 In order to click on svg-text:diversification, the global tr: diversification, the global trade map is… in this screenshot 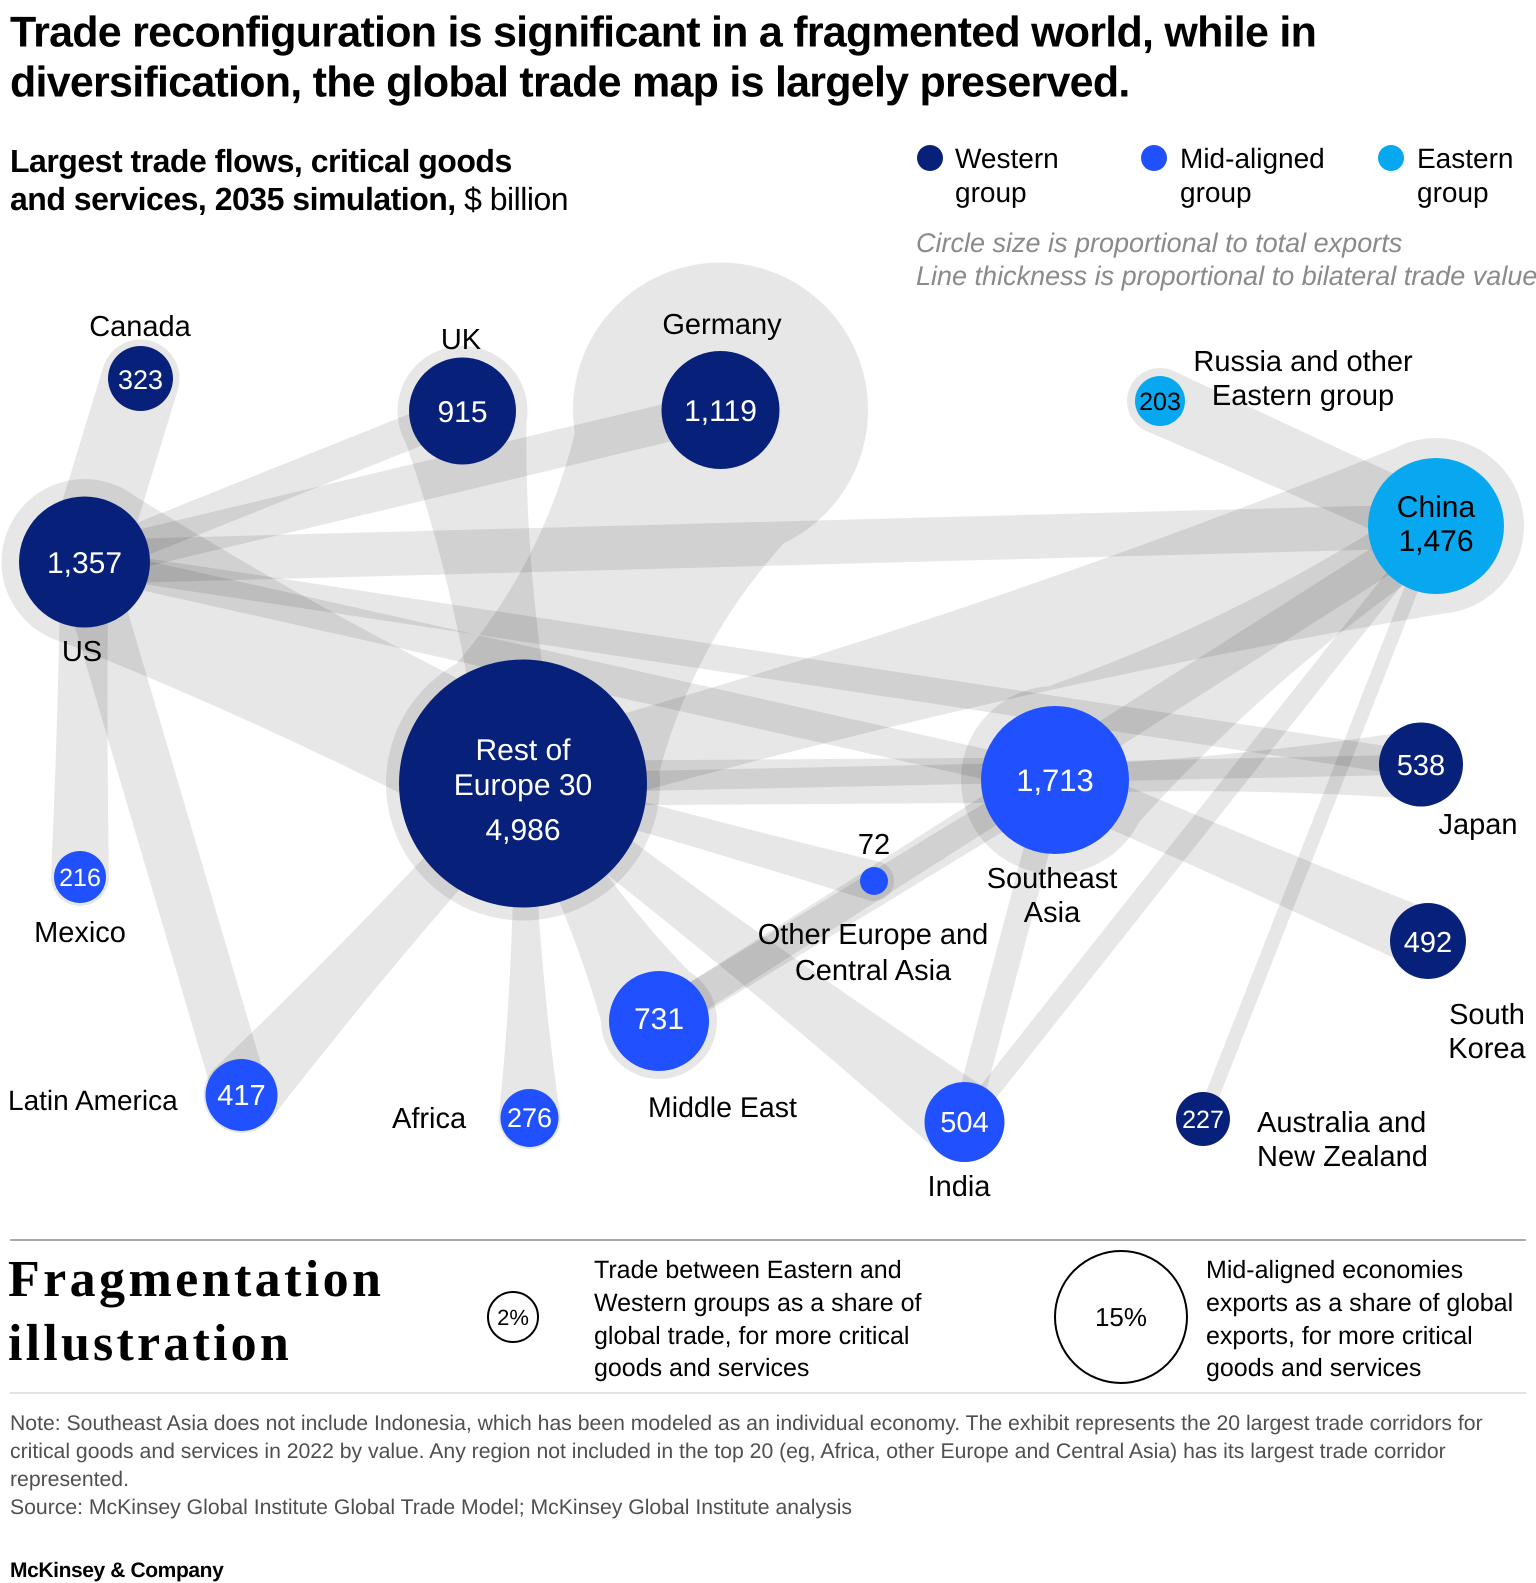, I will do `click(570, 83)`.